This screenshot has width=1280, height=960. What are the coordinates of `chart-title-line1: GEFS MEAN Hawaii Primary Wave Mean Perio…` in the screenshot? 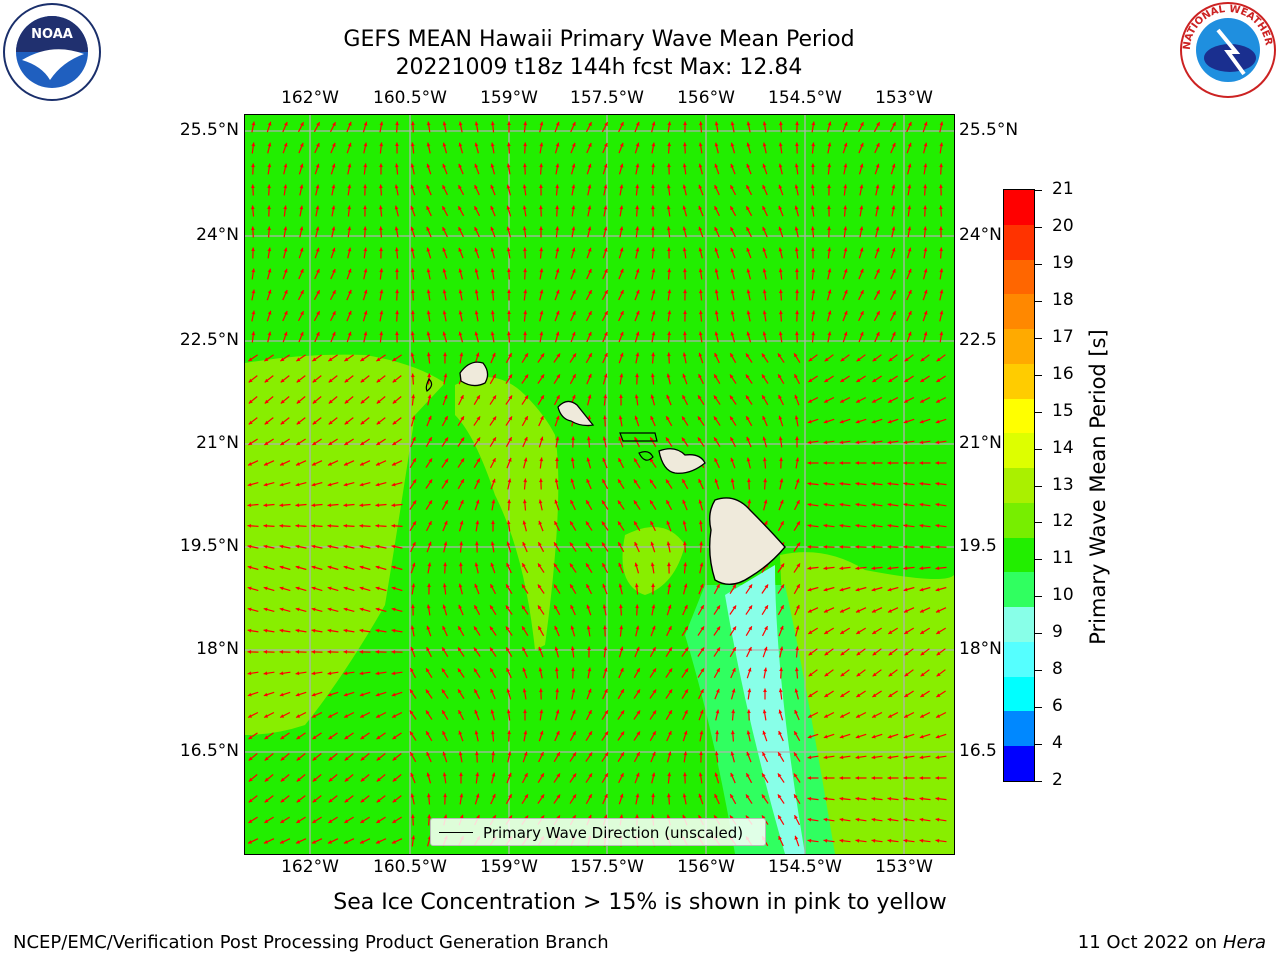 It's located at (599, 39).